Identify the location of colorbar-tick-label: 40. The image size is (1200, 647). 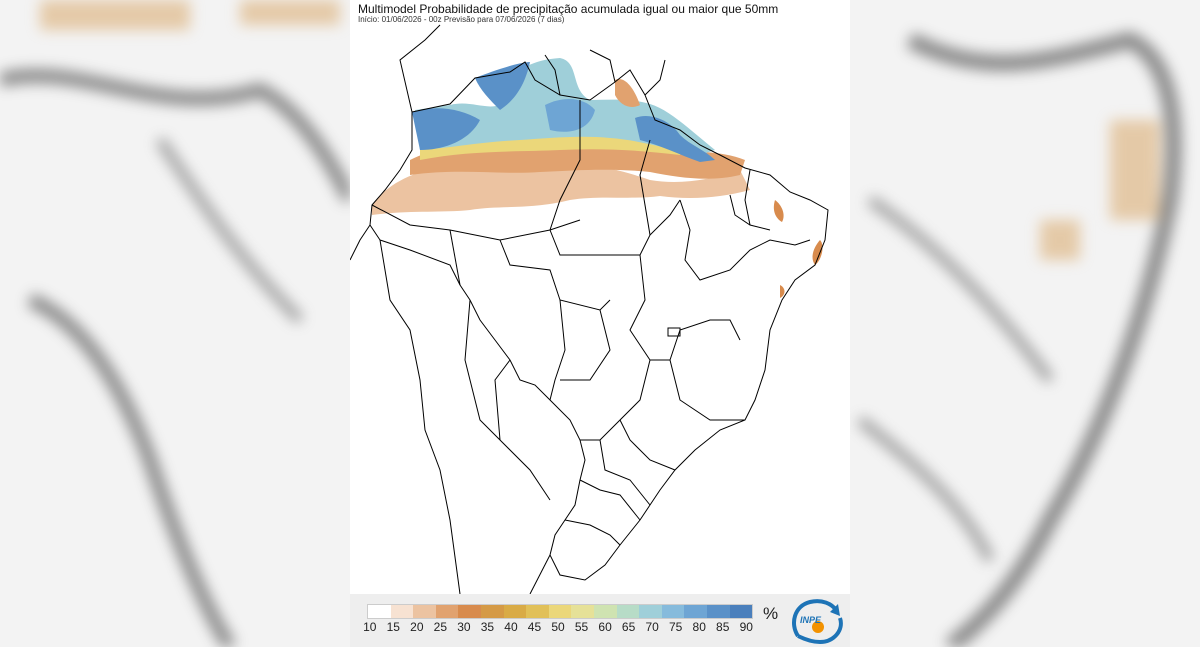
(511, 627).